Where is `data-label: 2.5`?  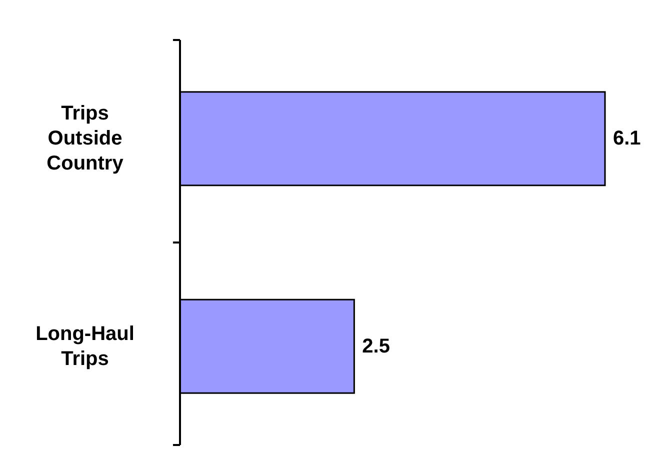 data-label: 2.5 is located at coordinates (376, 346).